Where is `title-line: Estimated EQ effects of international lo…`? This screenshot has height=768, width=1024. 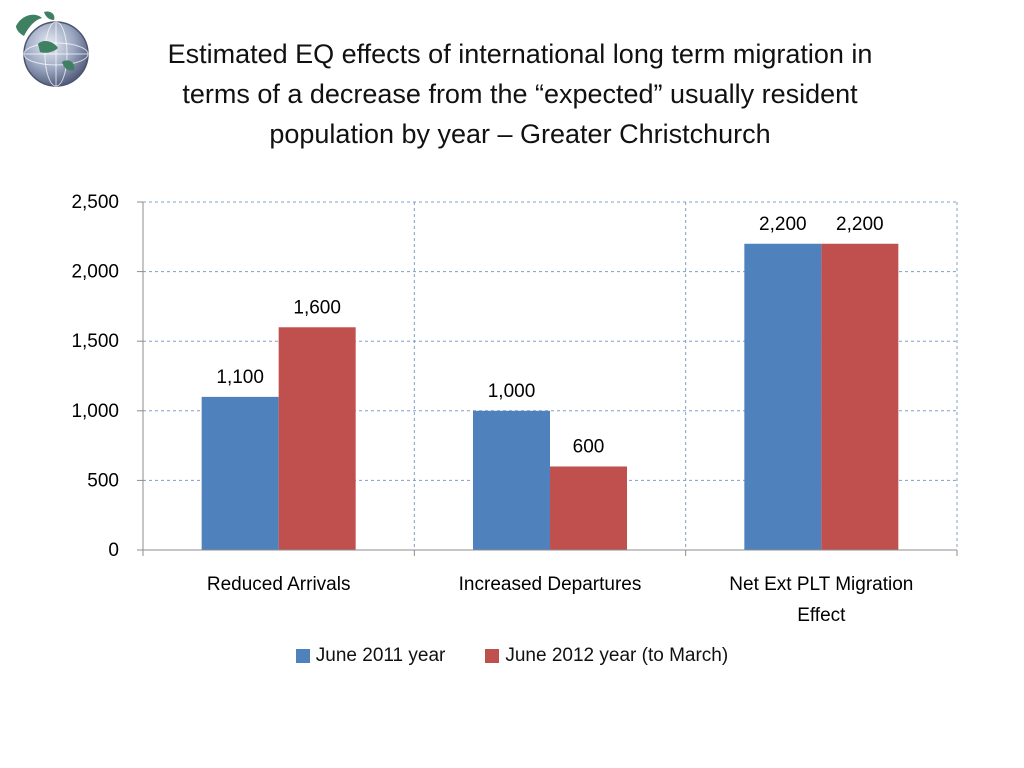 title-line: Estimated EQ effects of international lo… is located at coordinates (520, 54).